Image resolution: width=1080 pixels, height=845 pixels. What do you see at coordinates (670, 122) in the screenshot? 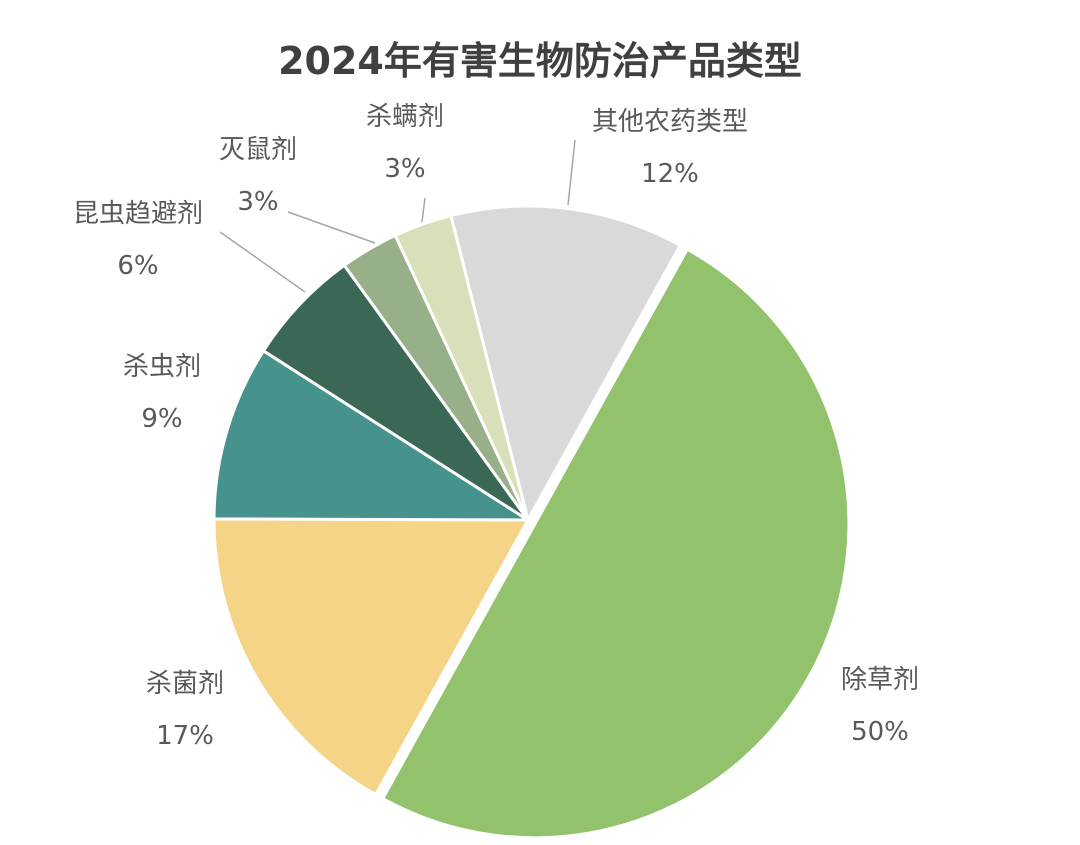
I see `slice-label-6: 其他农药类型` at bounding box center [670, 122].